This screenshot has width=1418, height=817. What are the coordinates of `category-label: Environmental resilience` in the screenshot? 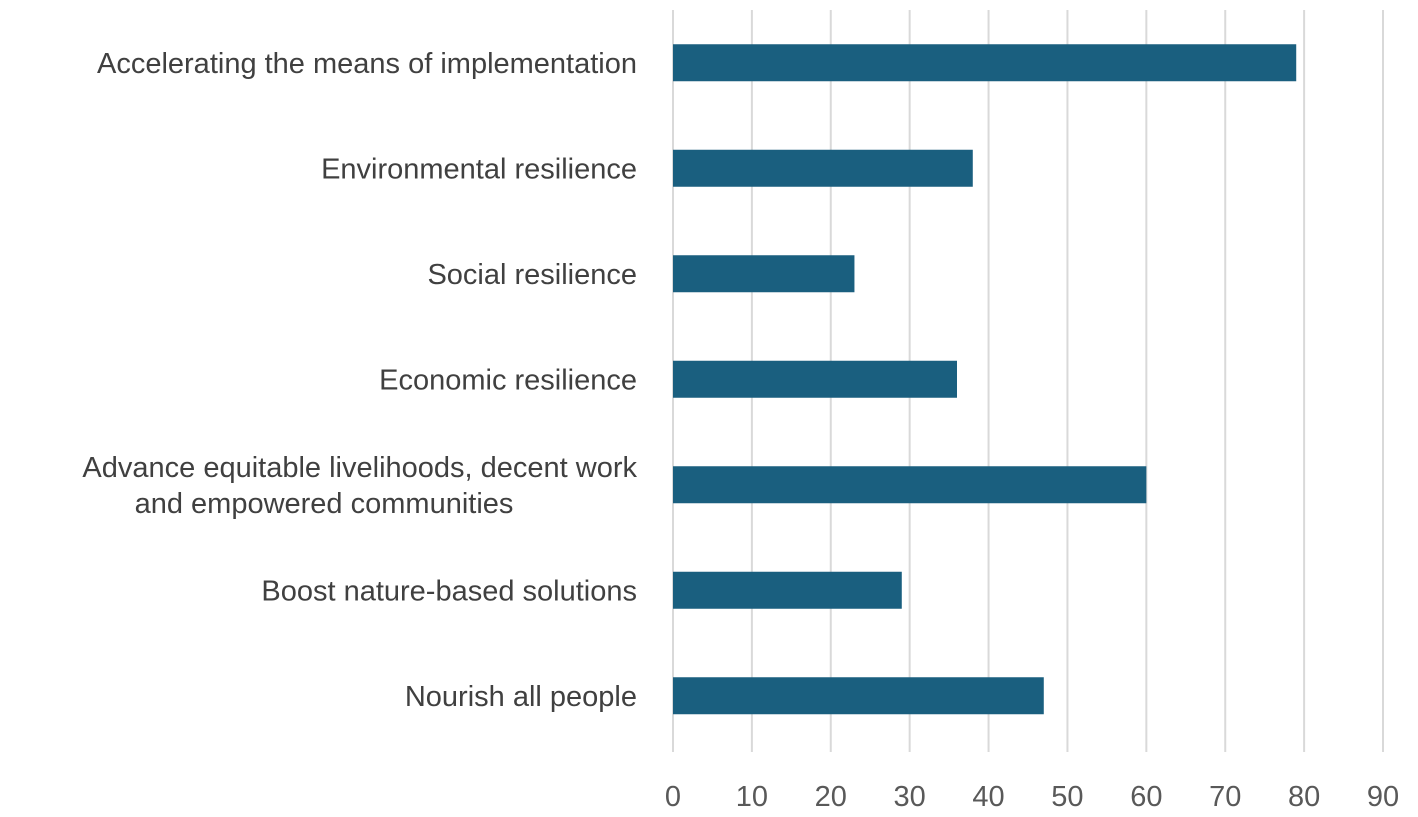 It's located at (479, 169).